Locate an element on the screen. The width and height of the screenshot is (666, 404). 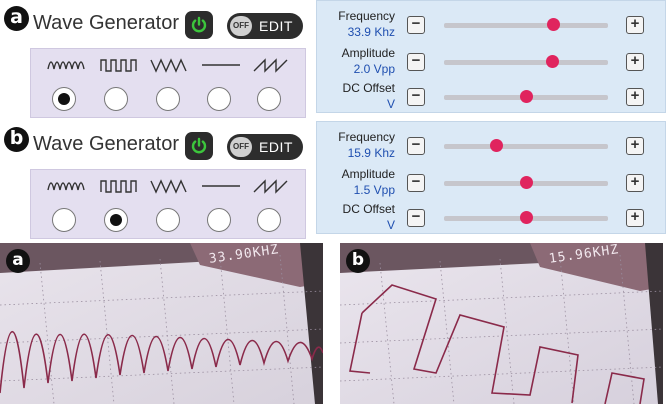
amplitude-value: 1.5 Vpp is located at coordinates (374, 190).